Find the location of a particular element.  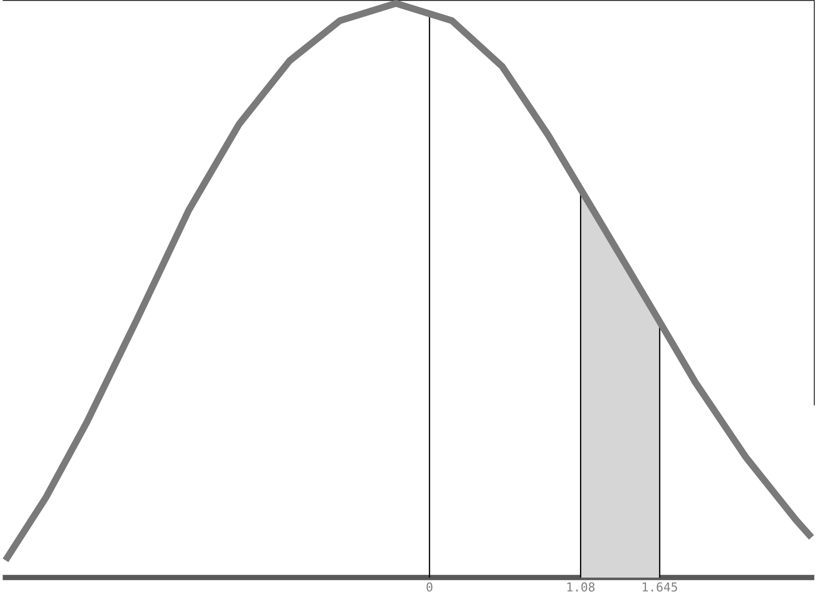

x-tick-label: 0 is located at coordinates (429, 587).